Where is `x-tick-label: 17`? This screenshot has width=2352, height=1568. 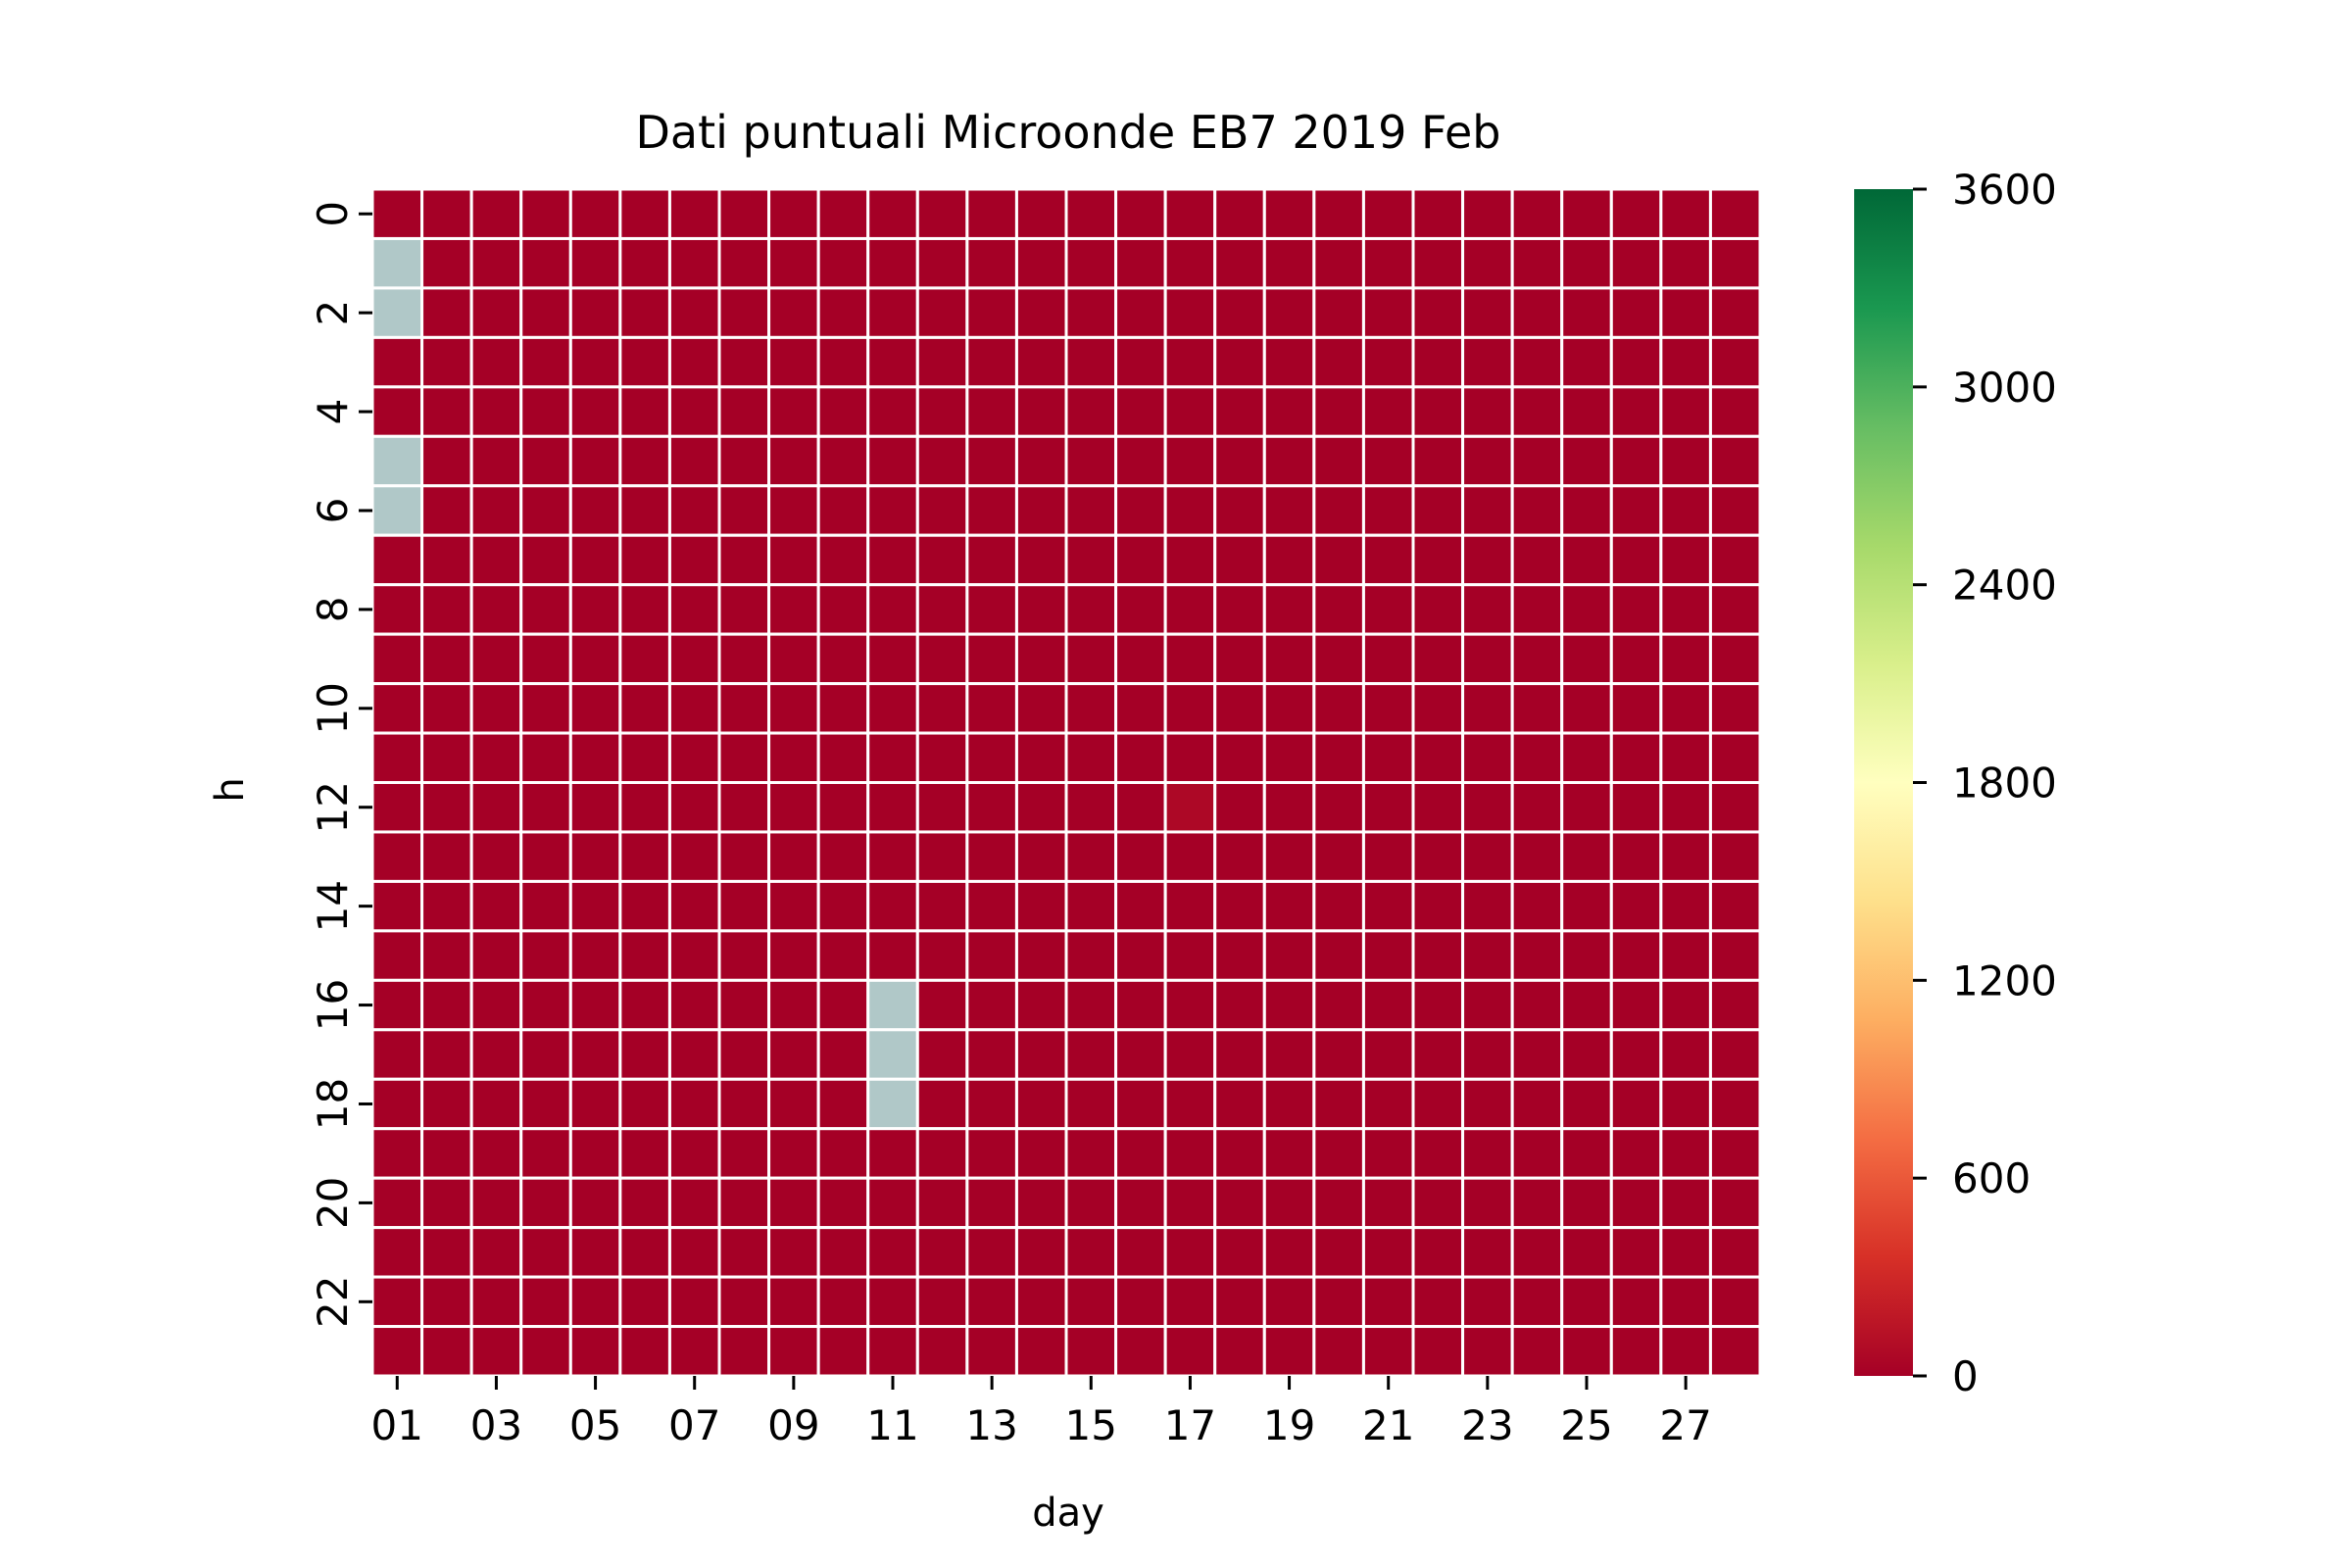
x-tick-label: 17 is located at coordinates (1190, 1425).